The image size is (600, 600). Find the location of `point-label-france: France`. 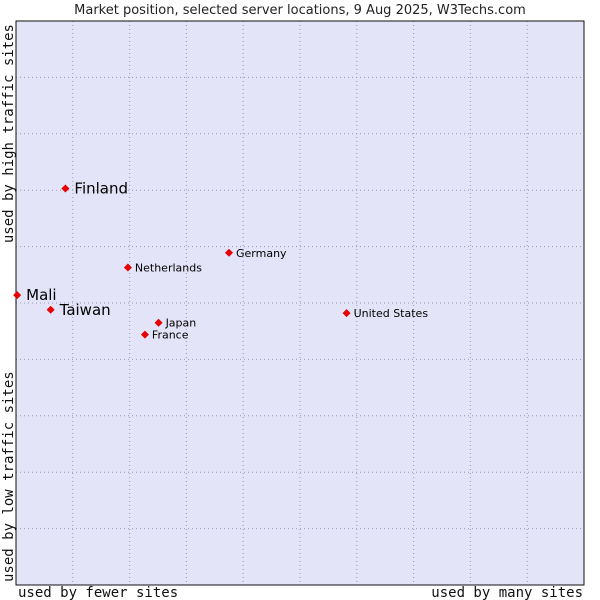

point-label-france: France is located at coordinates (170, 335).